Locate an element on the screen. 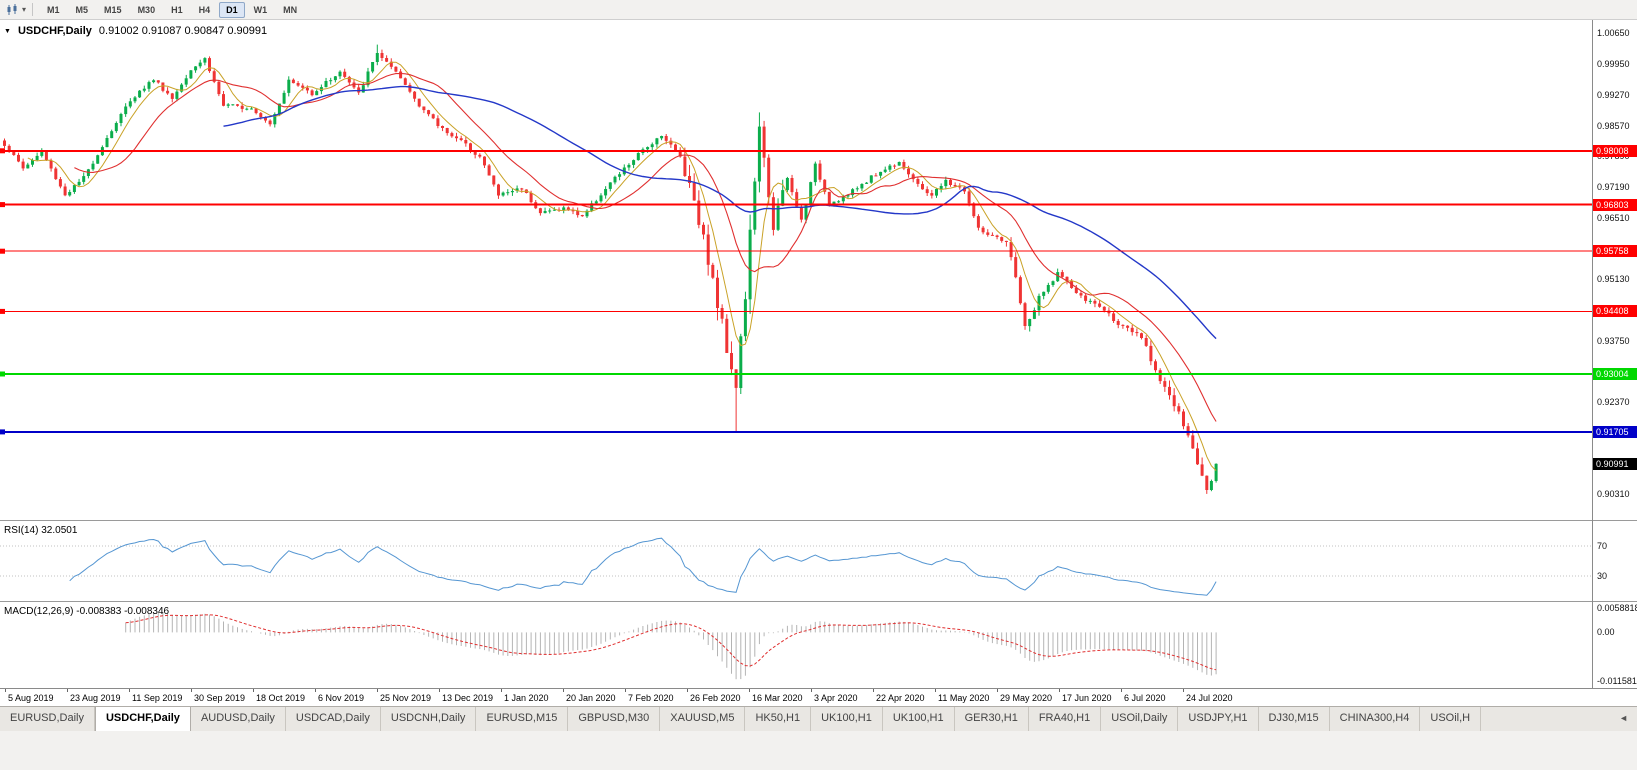 The image size is (1637, 770). price-axis-label: 0.99950 is located at coordinates (1613, 64).